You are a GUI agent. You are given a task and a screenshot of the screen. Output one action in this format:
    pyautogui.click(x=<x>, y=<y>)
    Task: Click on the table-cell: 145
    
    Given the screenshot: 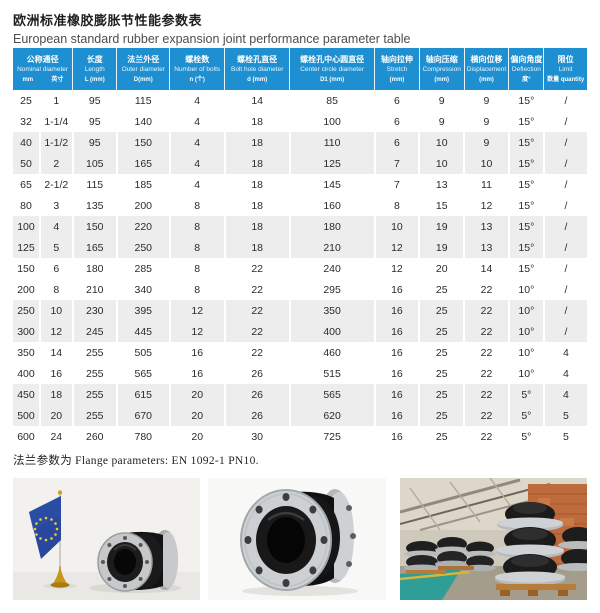 What is the action you would take?
    pyautogui.click(x=331, y=184)
    